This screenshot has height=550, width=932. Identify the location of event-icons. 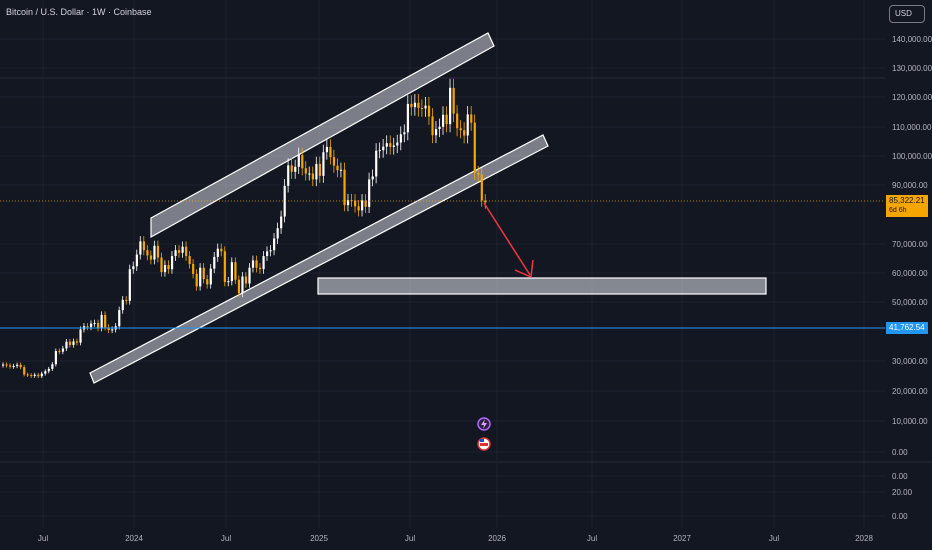
(484, 434).